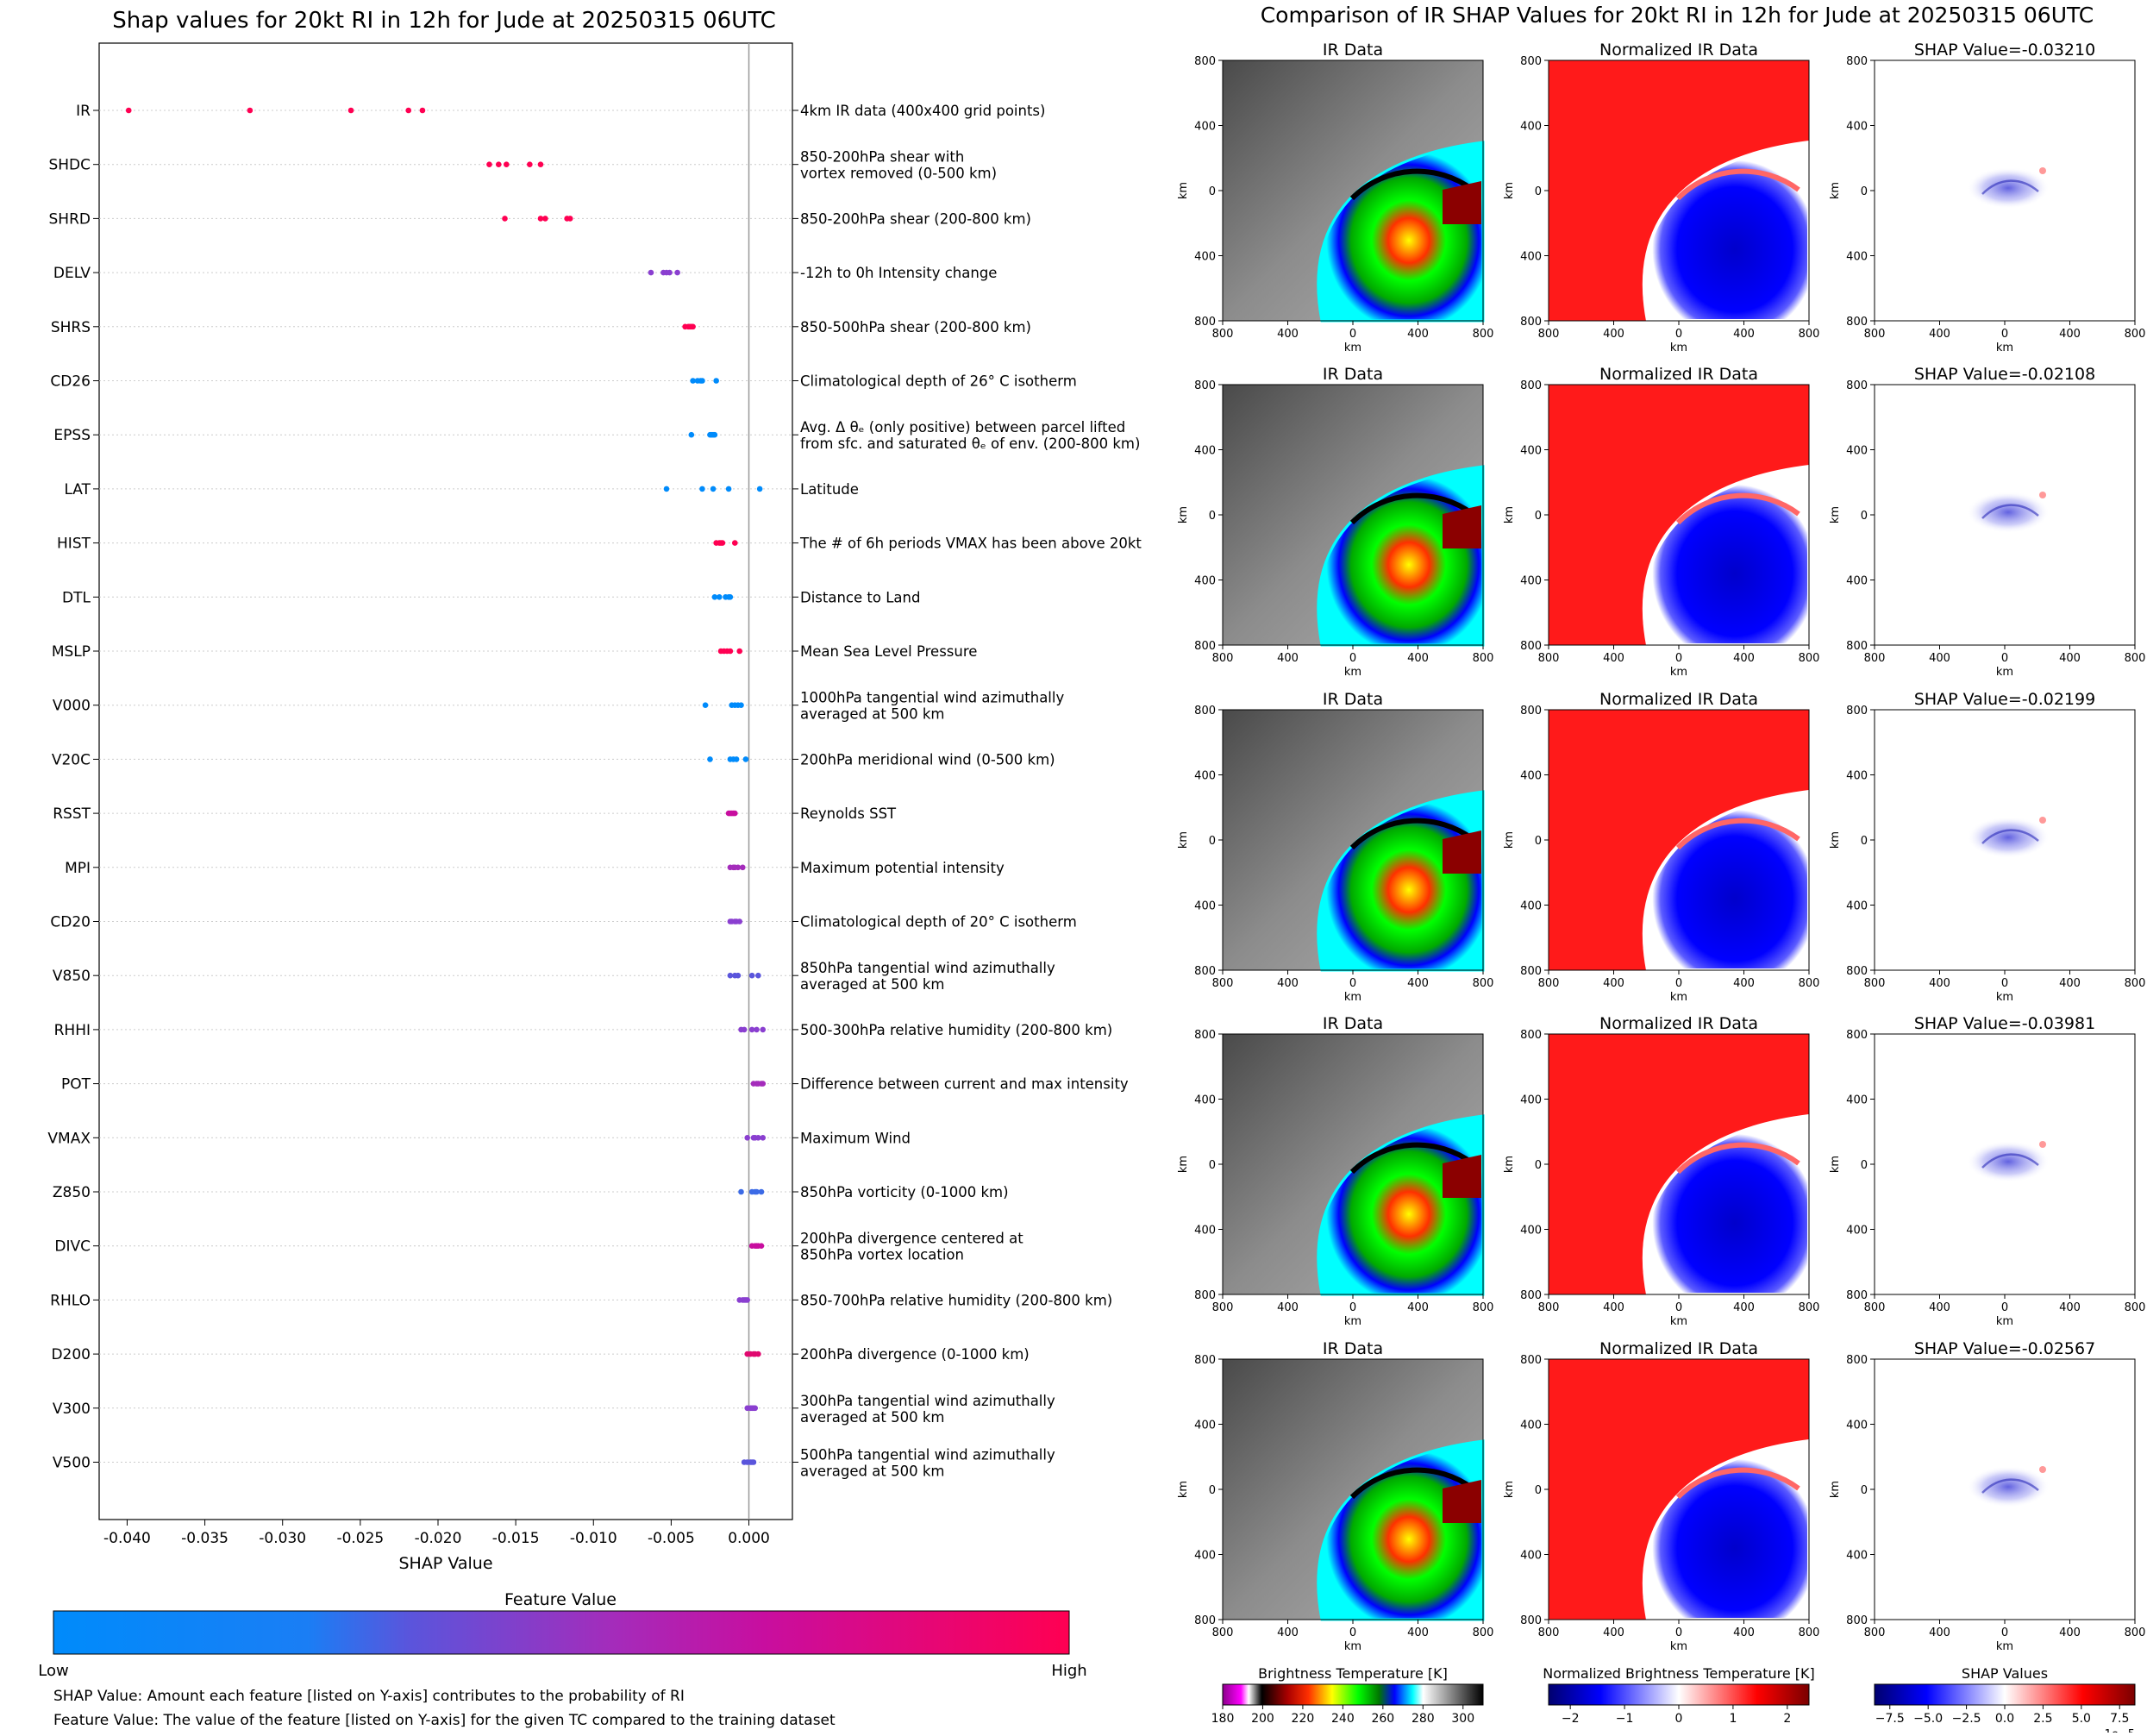 This screenshot has width=2147, height=1736. What do you see at coordinates (1423, 1719) in the screenshot?
I see `colorbar-tick-label: 280` at bounding box center [1423, 1719].